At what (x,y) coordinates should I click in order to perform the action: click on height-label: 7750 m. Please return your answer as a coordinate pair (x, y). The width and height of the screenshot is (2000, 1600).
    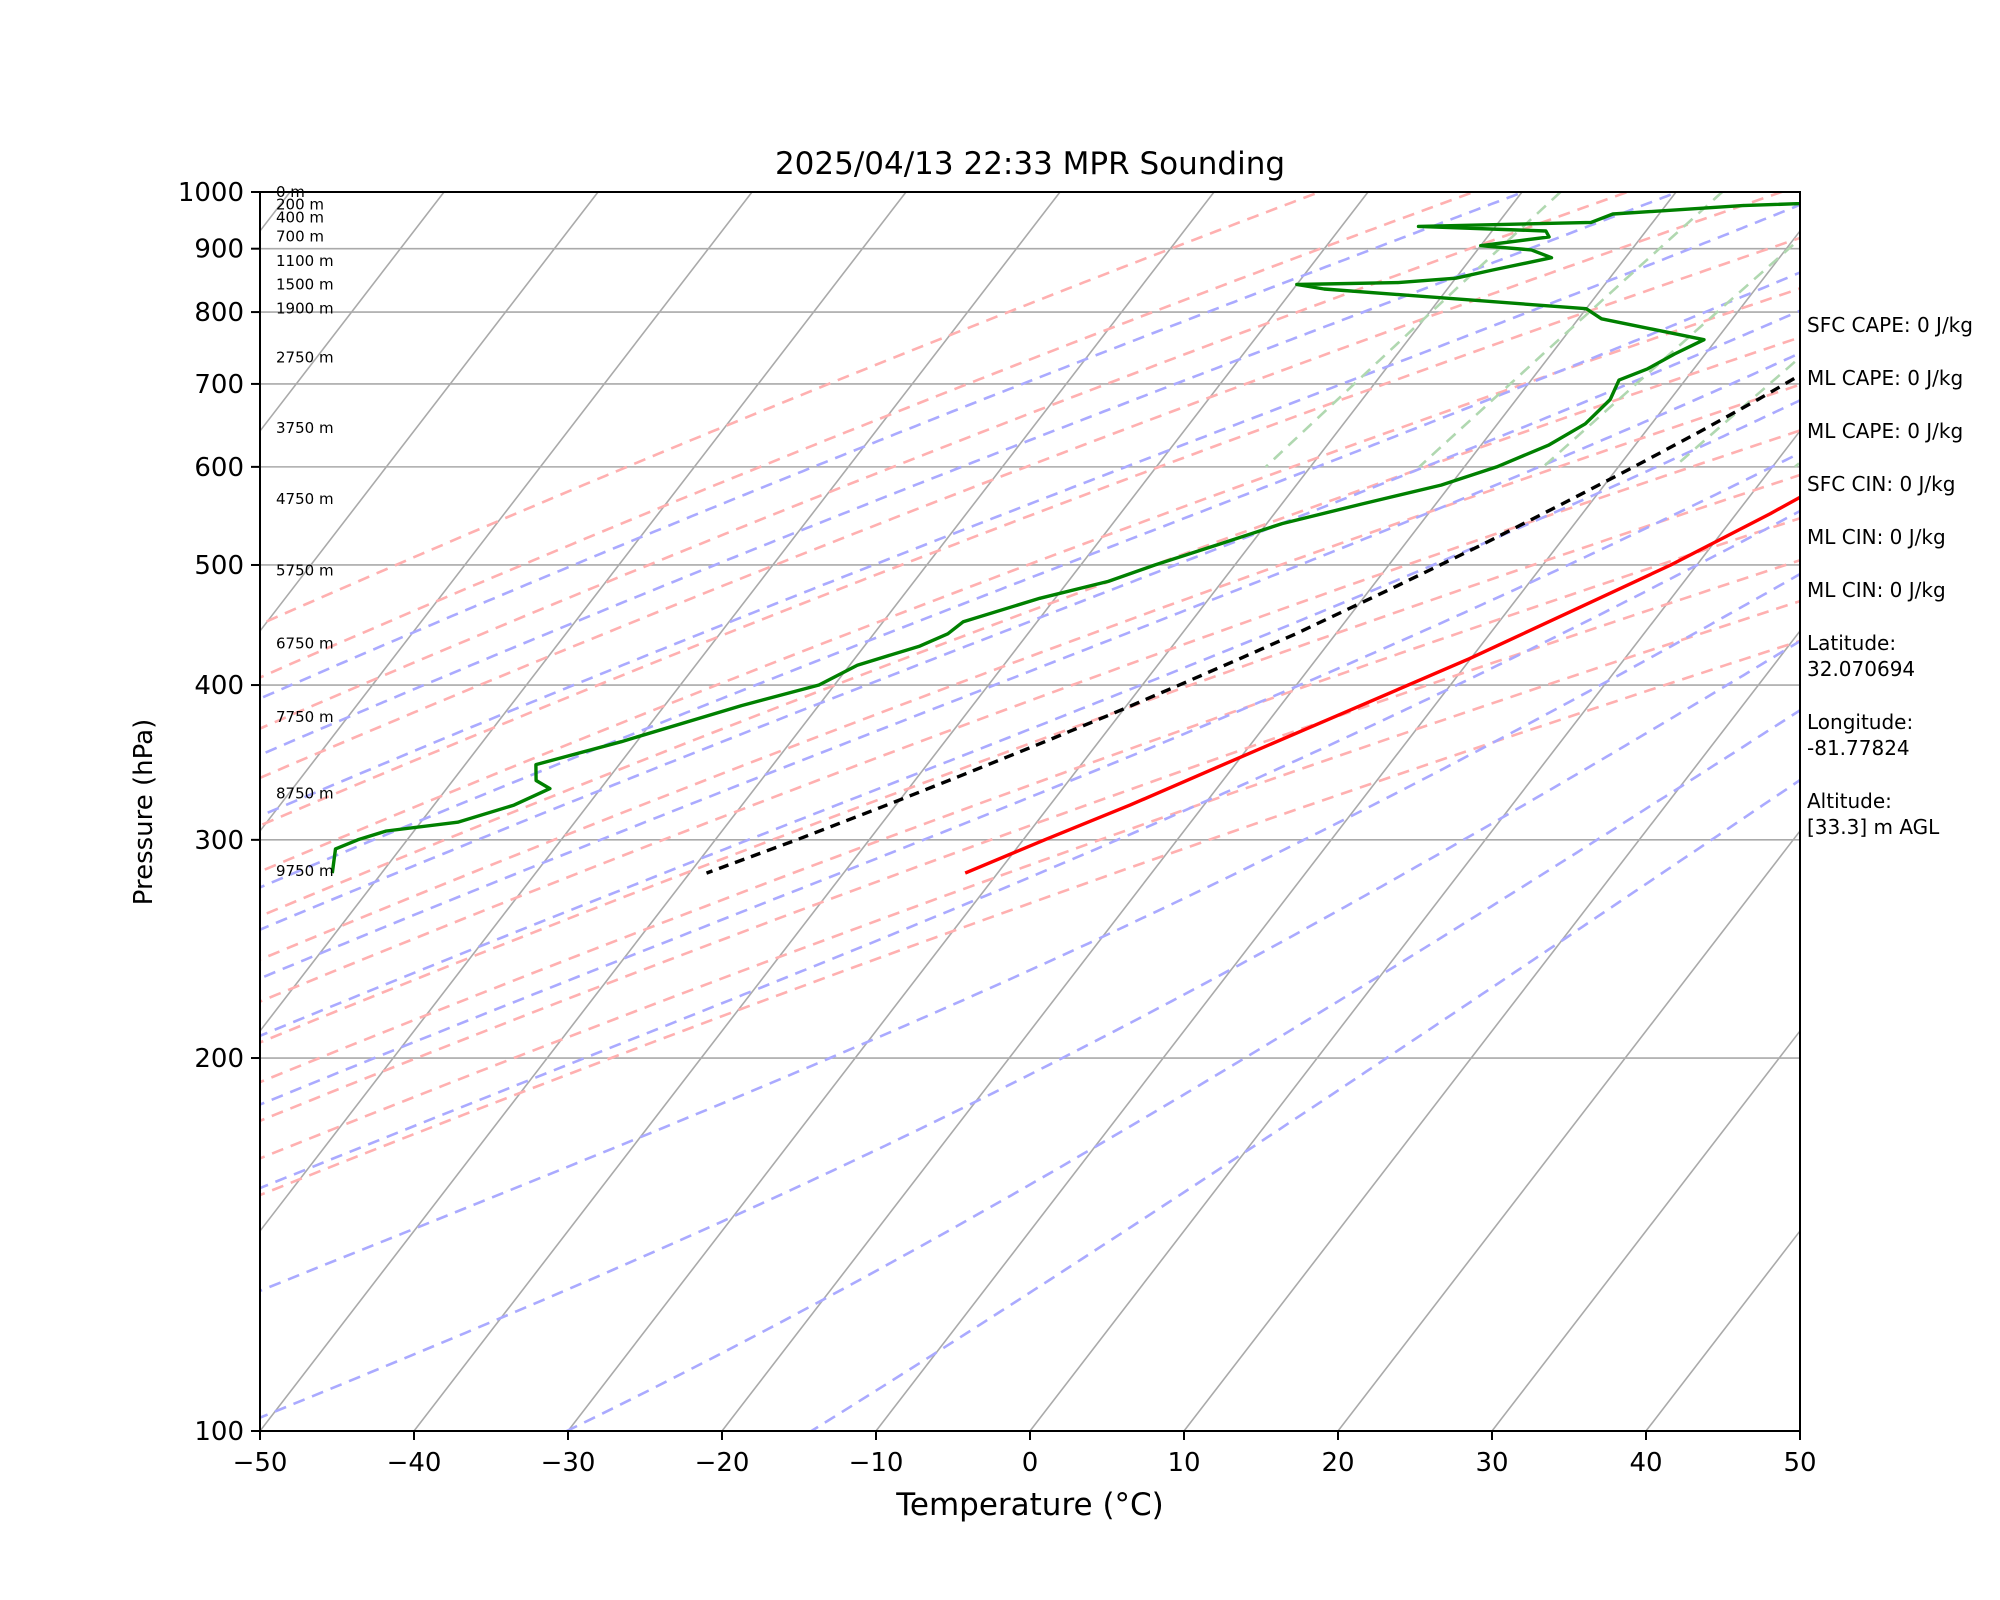
    Looking at the image, I should click on (305, 717).